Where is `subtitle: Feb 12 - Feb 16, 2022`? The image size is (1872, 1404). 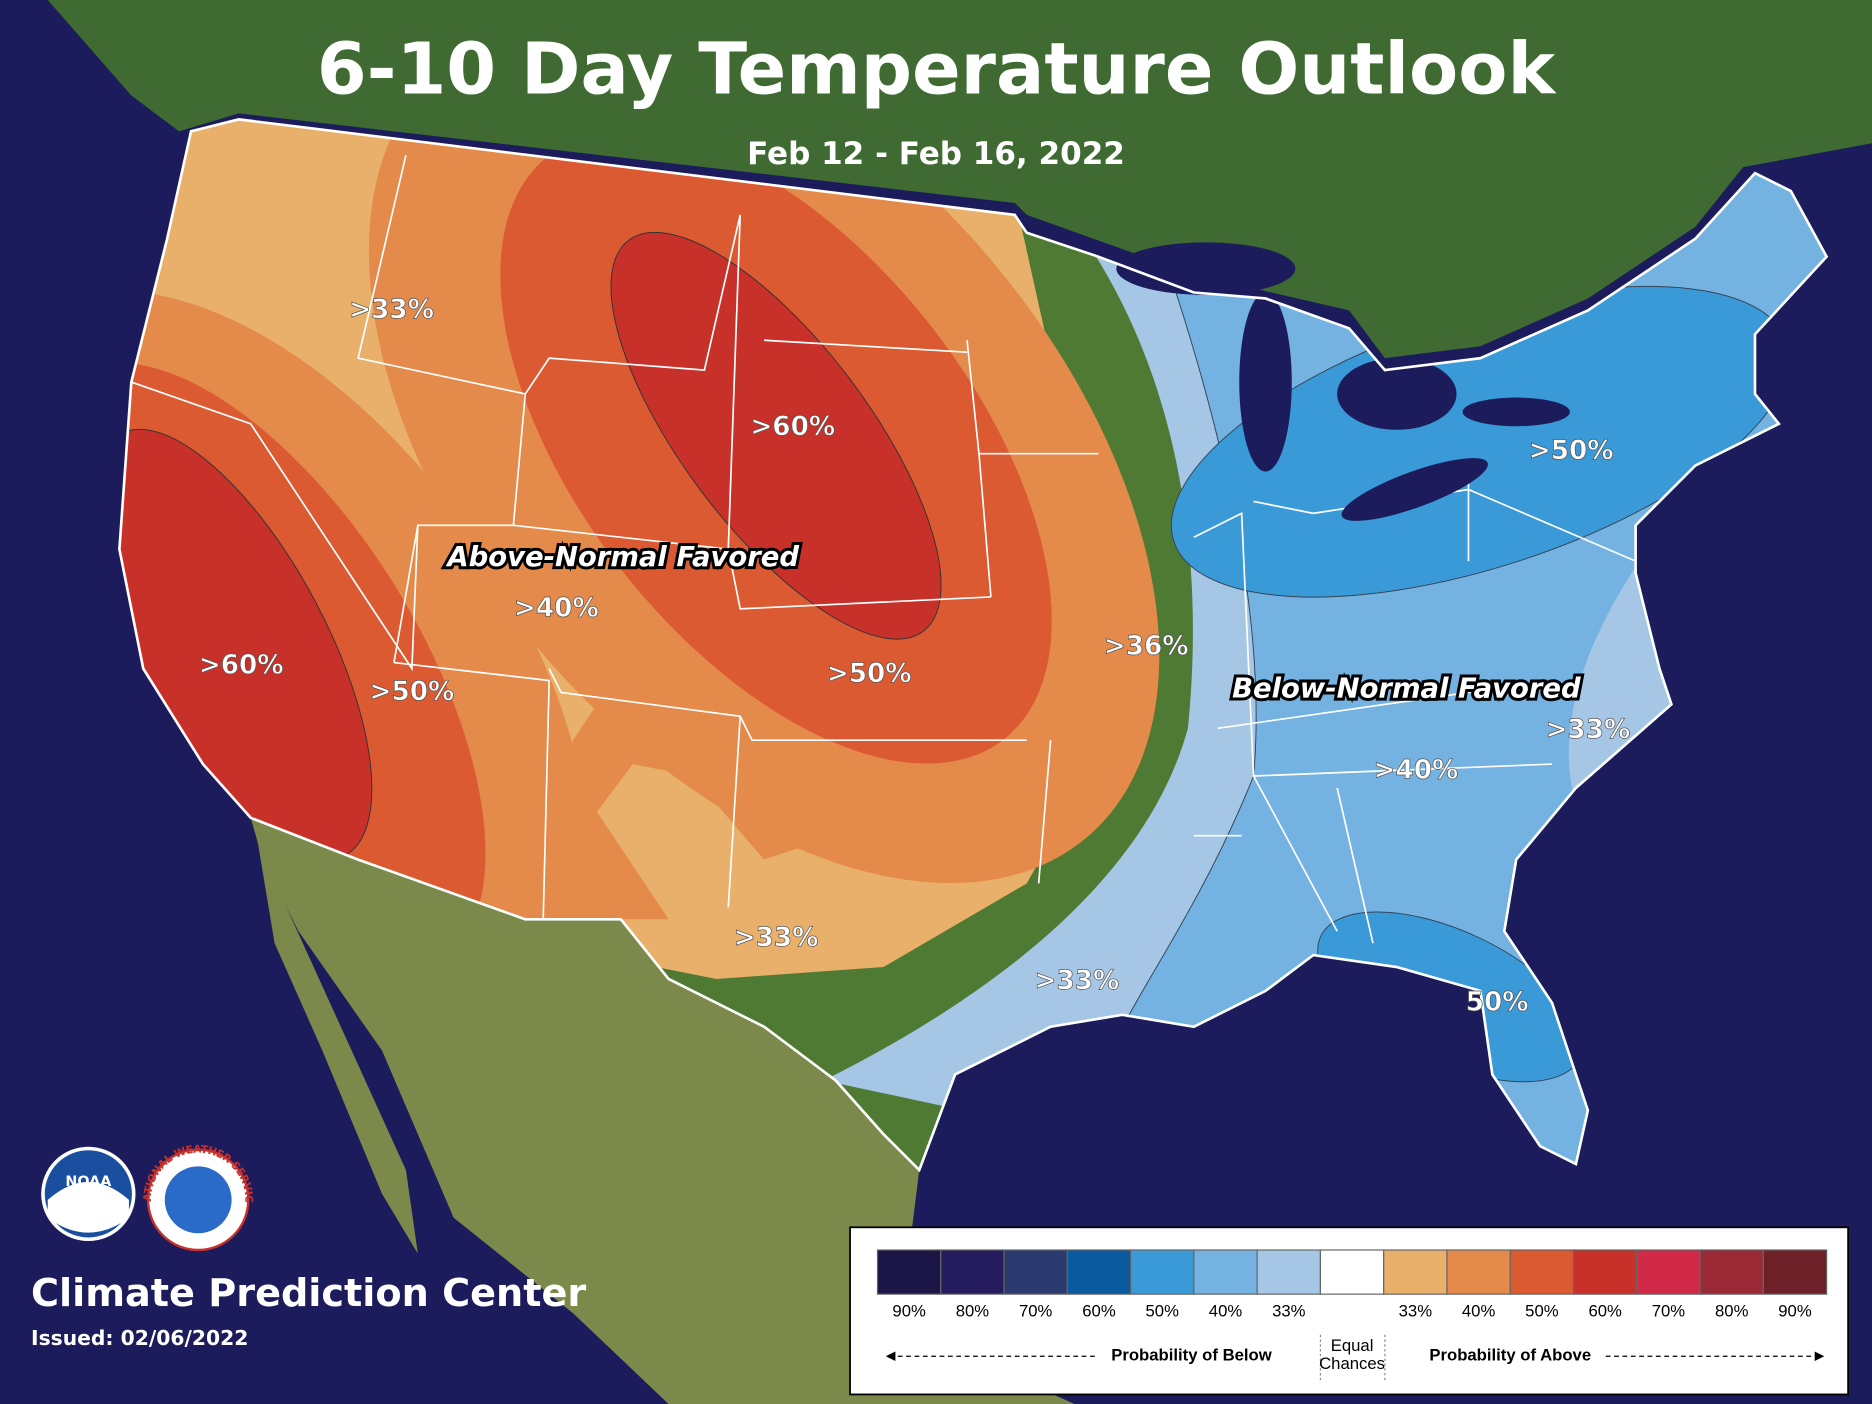 subtitle: Feb 12 - Feb 16, 2022 is located at coordinates (936, 154).